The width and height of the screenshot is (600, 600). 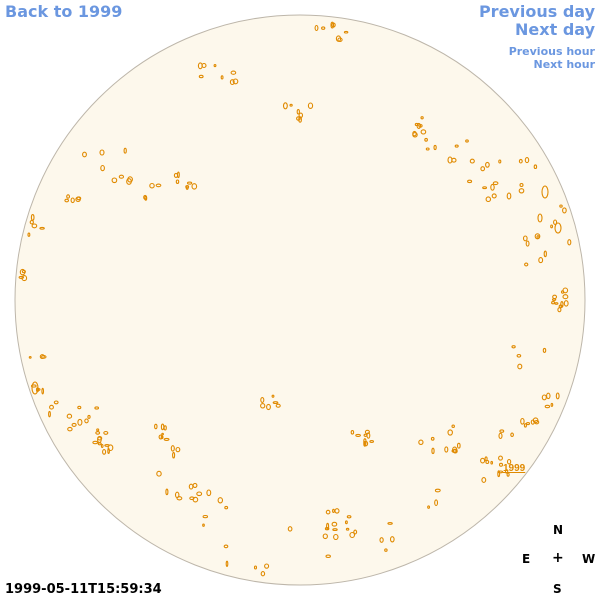 I want to click on next-hour-link: Next hour, so click(x=564, y=64).